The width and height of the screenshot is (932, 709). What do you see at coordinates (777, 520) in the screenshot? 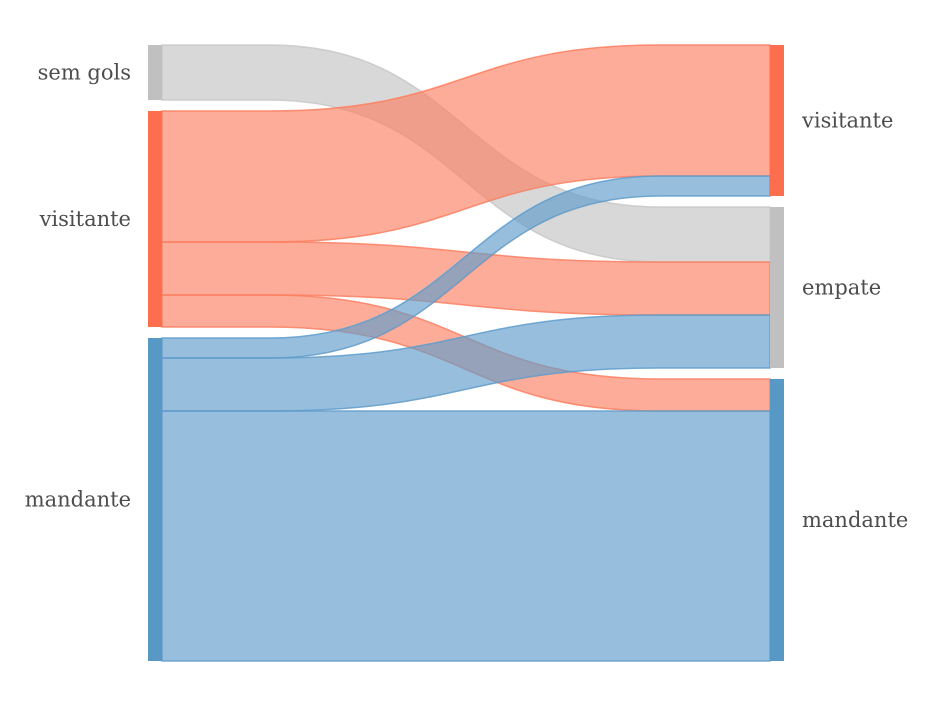
I see `right-node-mandante` at bounding box center [777, 520].